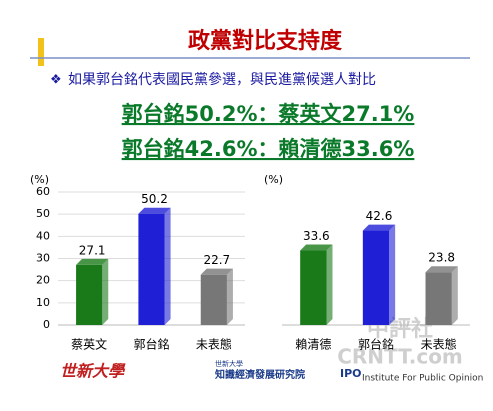 This screenshot has width=493, height=411. I want to click on y-tick-label: 0, so click(46, 324).